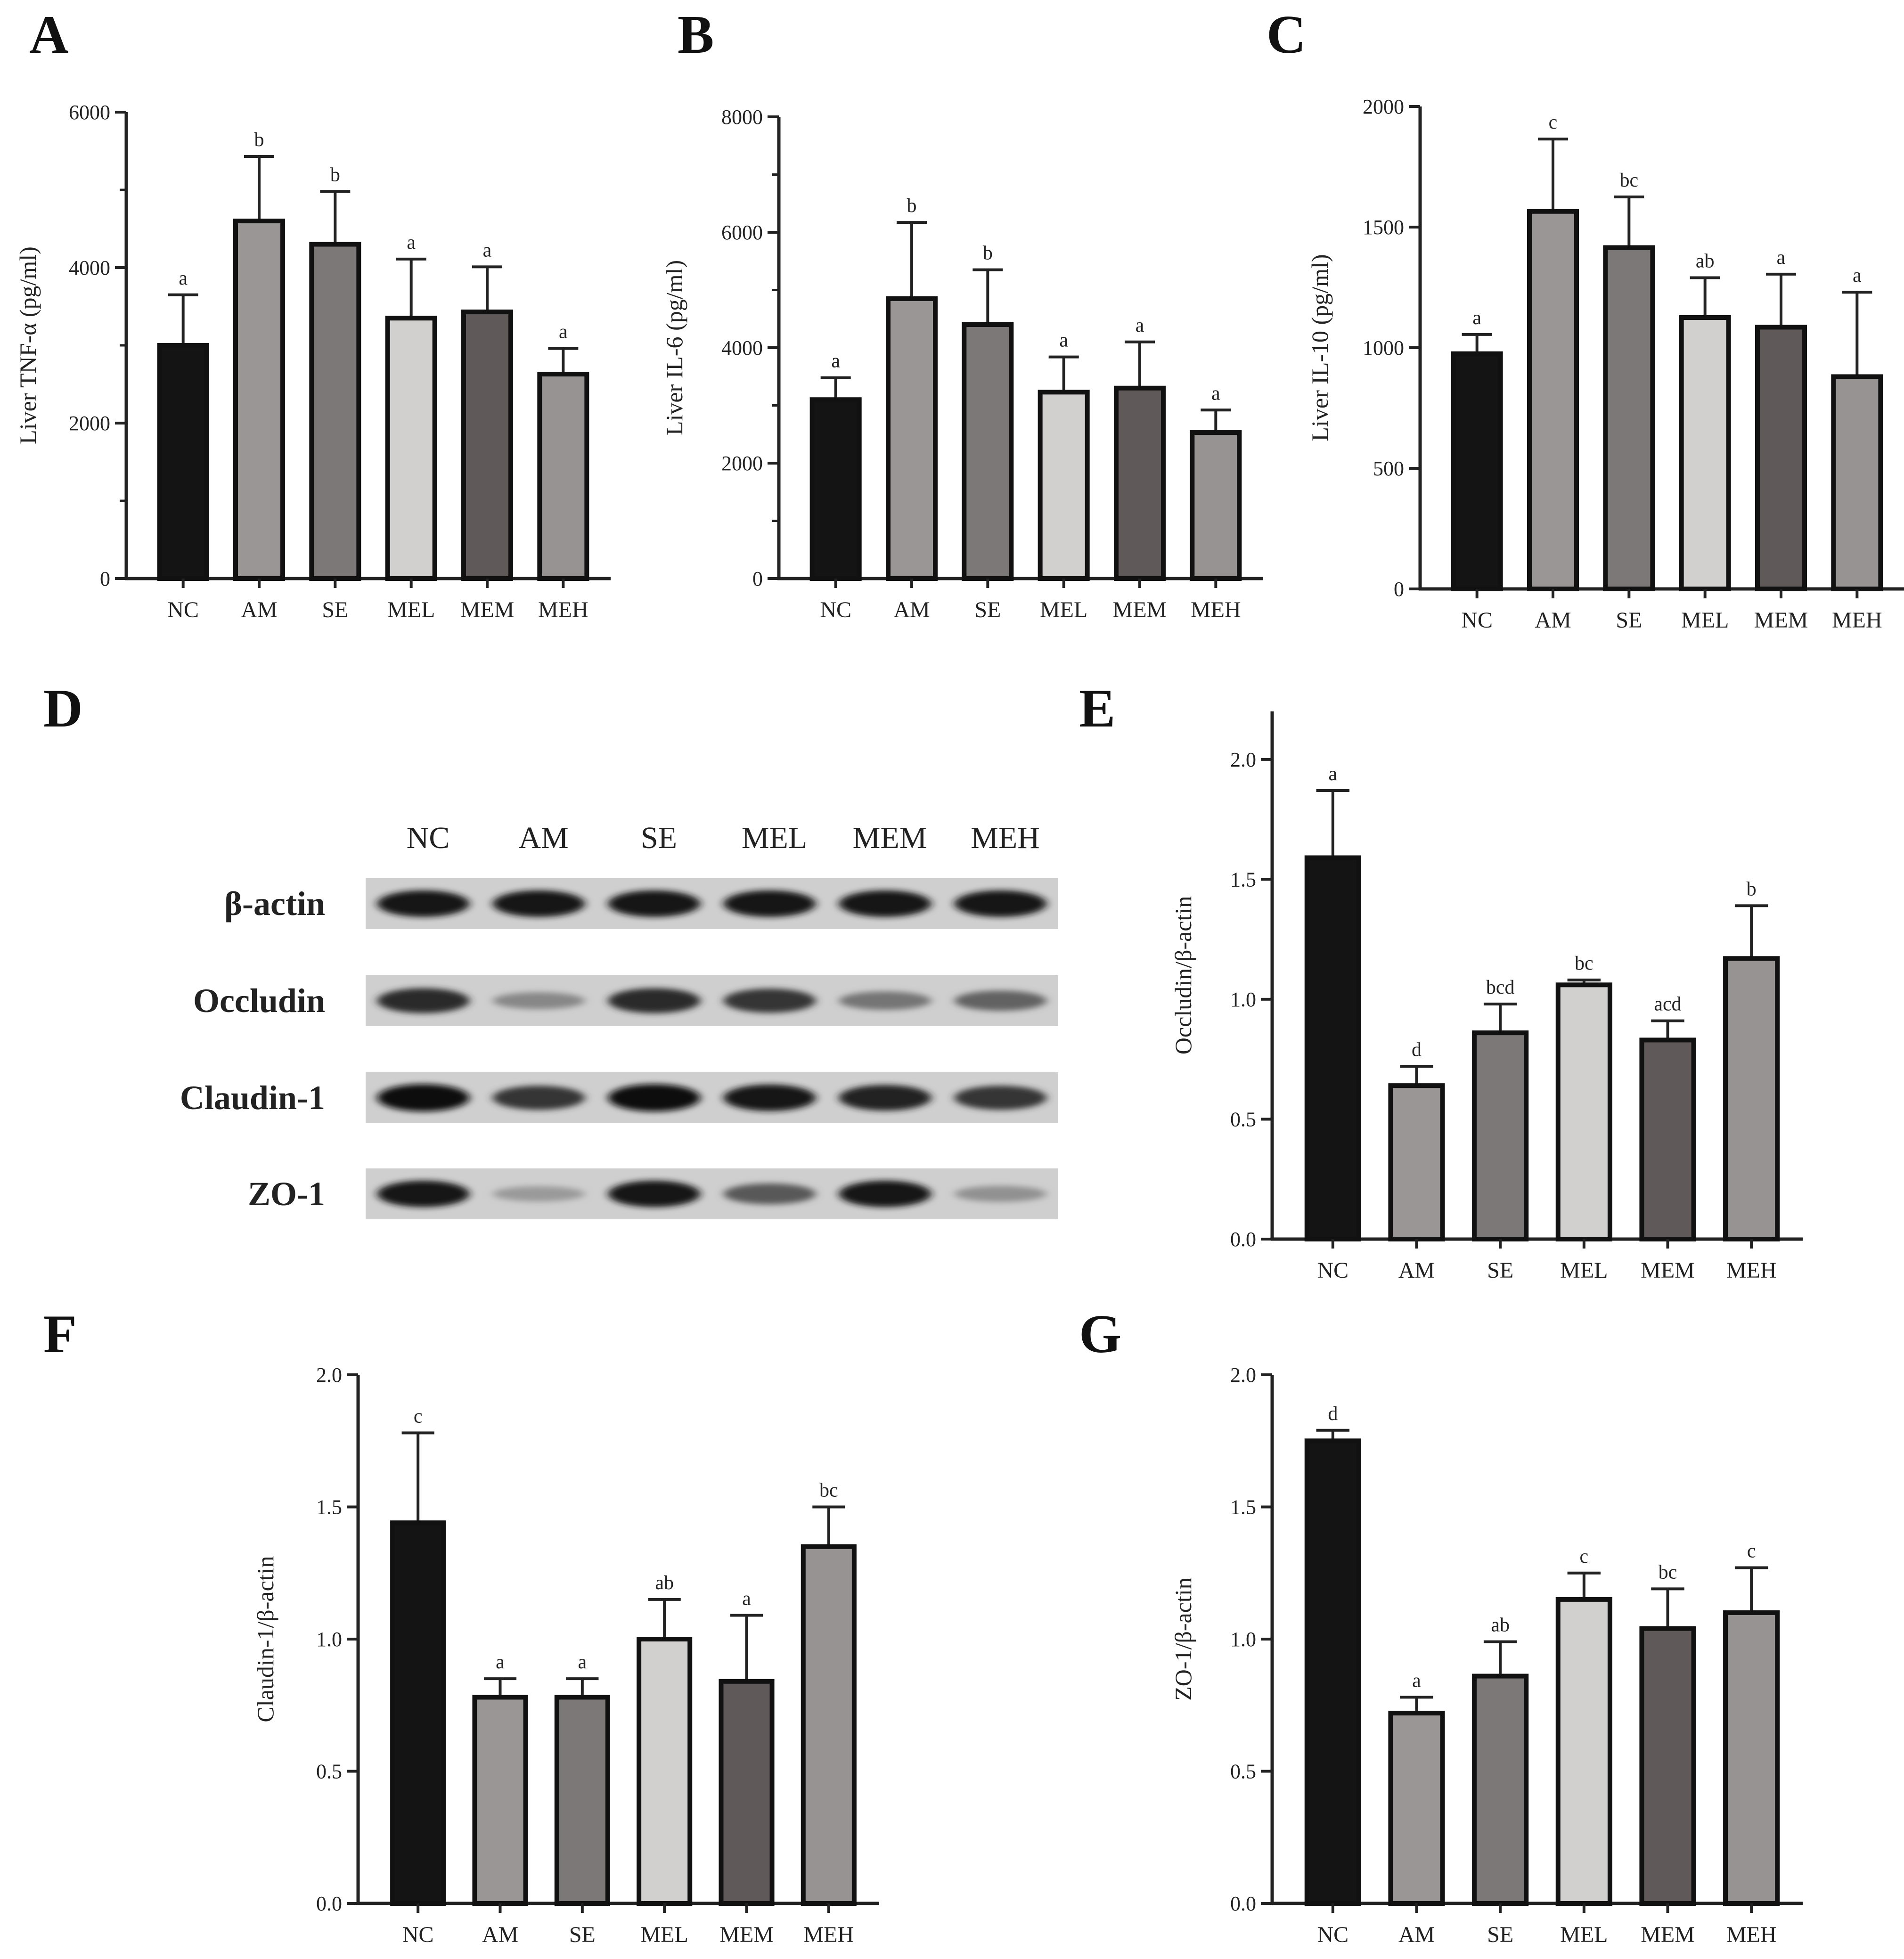  I want to click on significance-letter: acd, so click(1667, 1004).